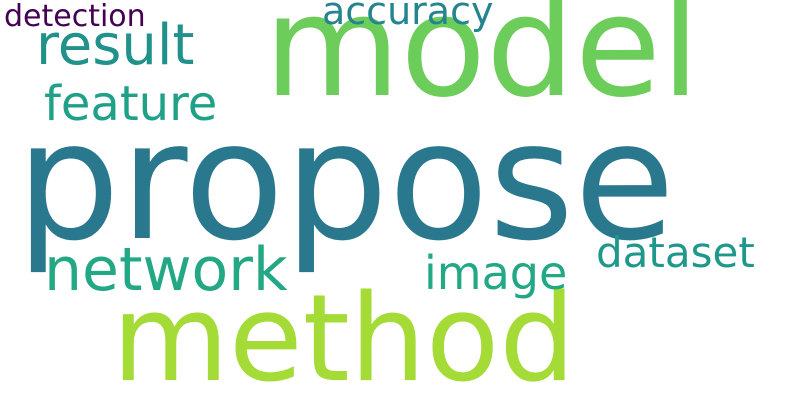  I want to click on word-detection: detection, so click(75, 17).